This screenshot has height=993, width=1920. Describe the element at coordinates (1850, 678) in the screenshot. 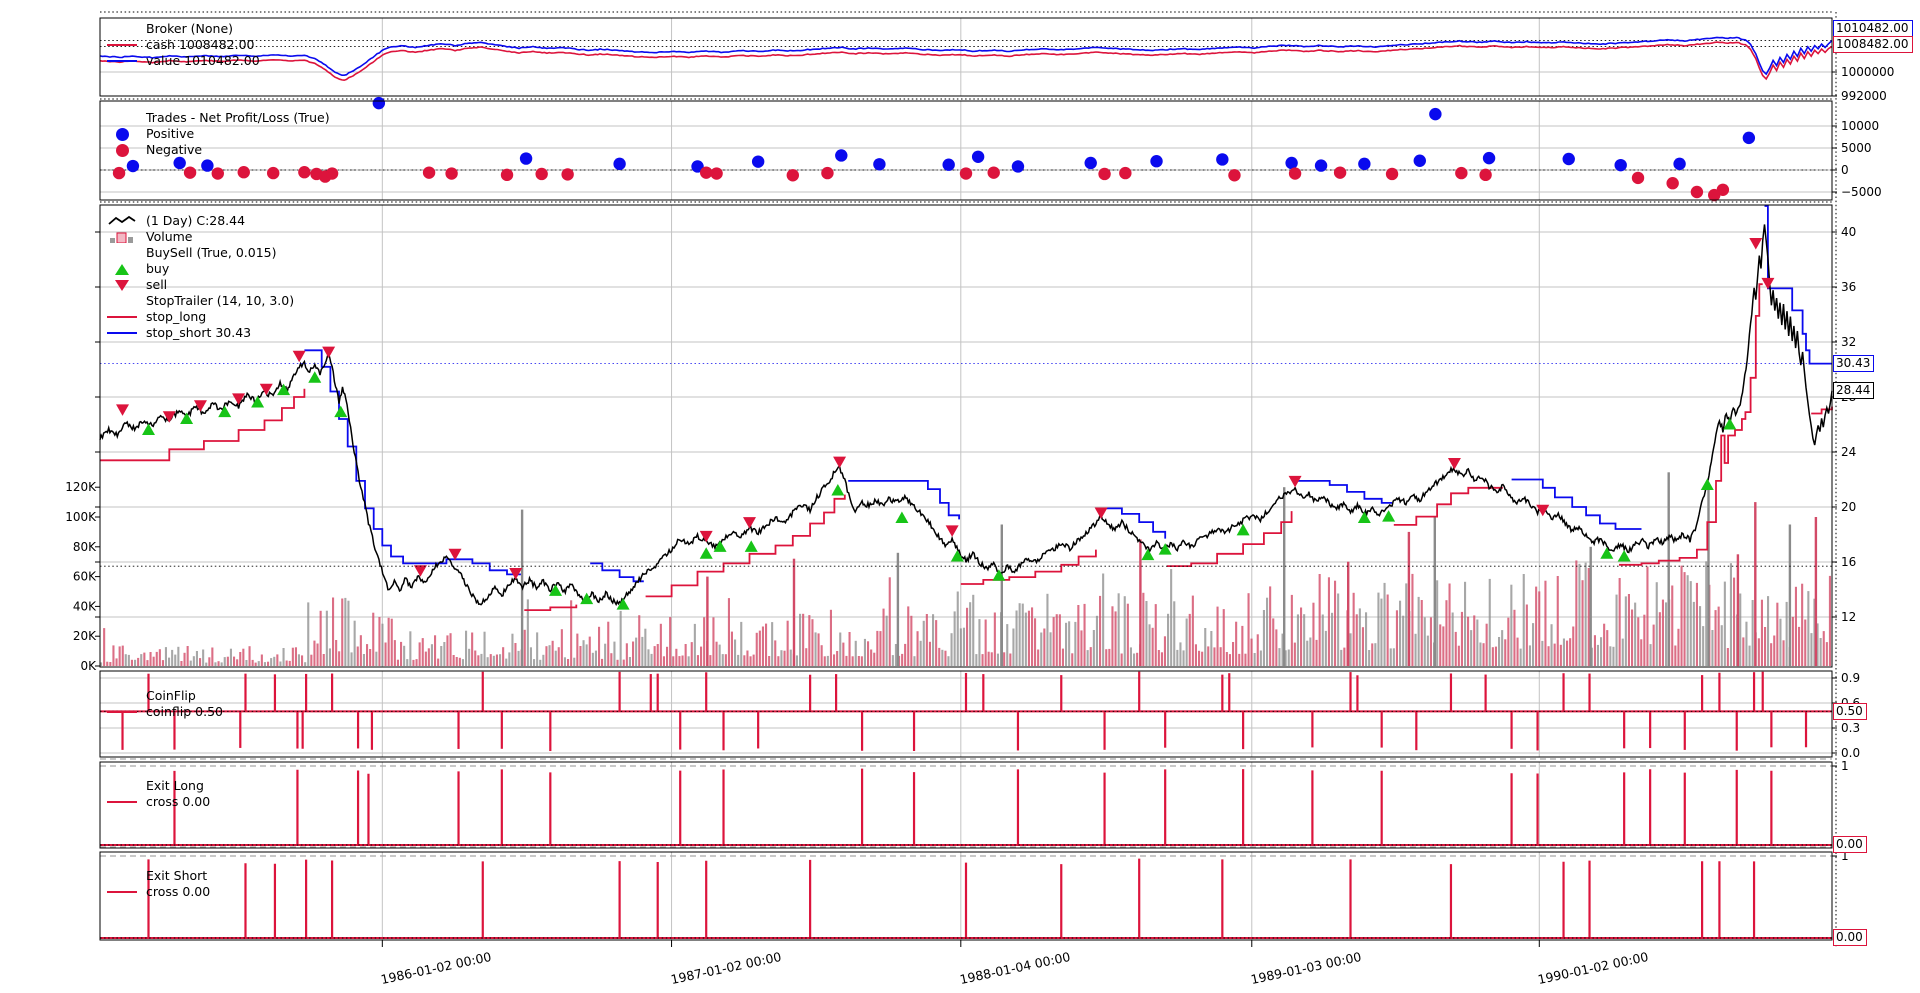

I see `coinflip-ytick-label: 0.9` at that location.